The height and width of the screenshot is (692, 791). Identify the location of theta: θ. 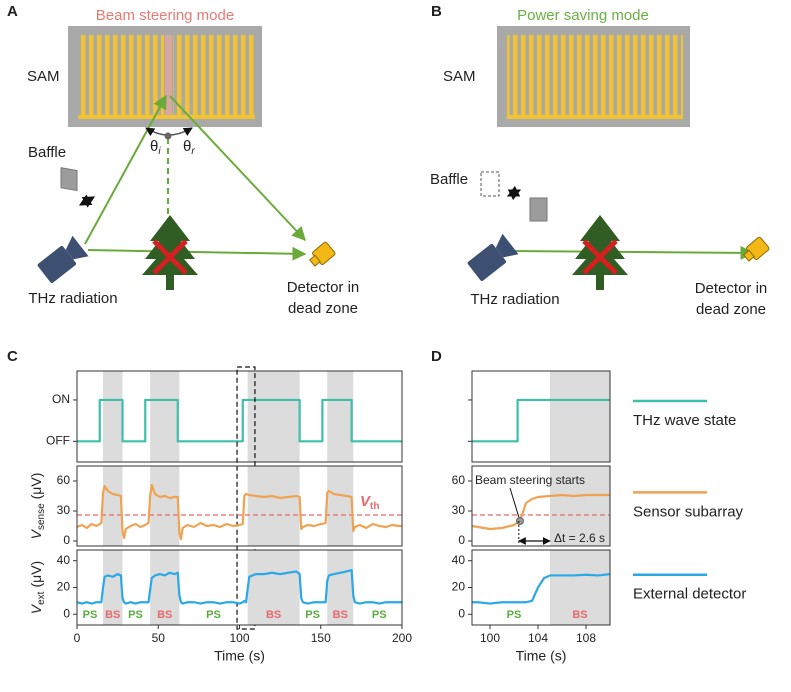
(154, 146).